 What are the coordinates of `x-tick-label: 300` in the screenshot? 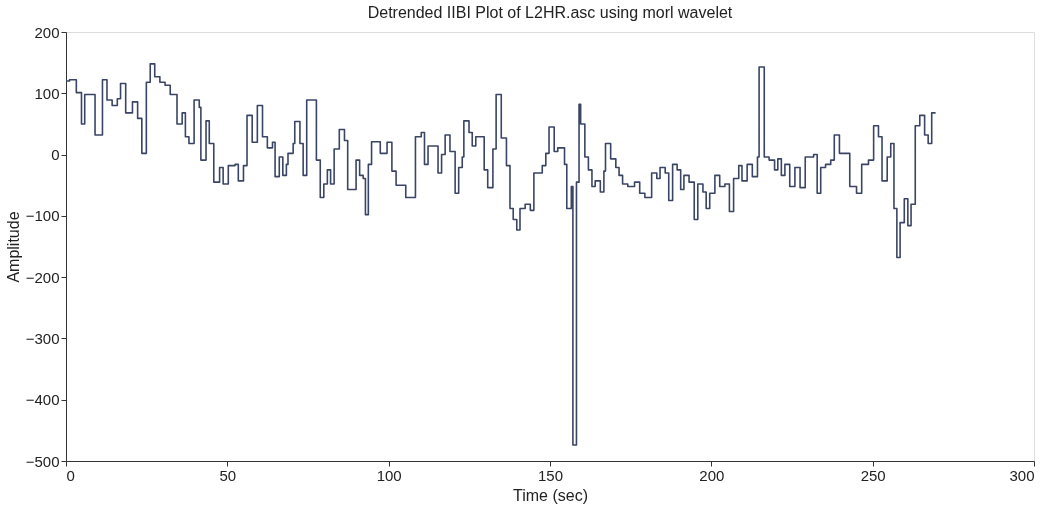 It's located at (1022, 475).